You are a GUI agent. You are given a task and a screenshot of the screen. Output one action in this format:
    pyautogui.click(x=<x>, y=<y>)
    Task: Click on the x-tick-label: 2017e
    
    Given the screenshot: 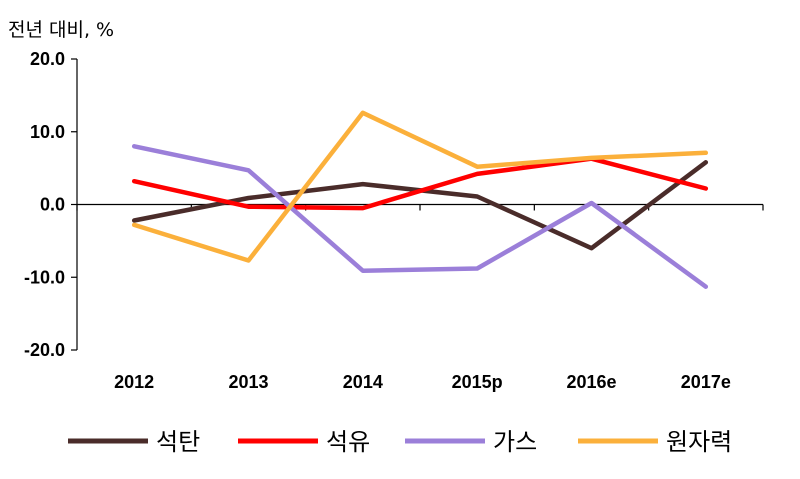 What is the action you would take?
    pyautogui.click(x=706, y=382)
    